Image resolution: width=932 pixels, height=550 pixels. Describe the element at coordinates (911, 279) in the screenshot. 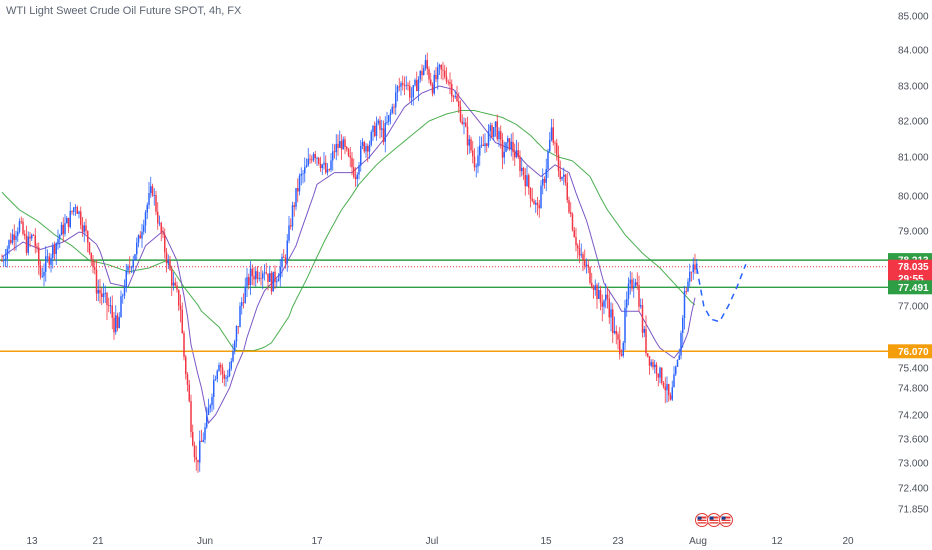

I see `last-price-tag-label: 29:55` at that location.